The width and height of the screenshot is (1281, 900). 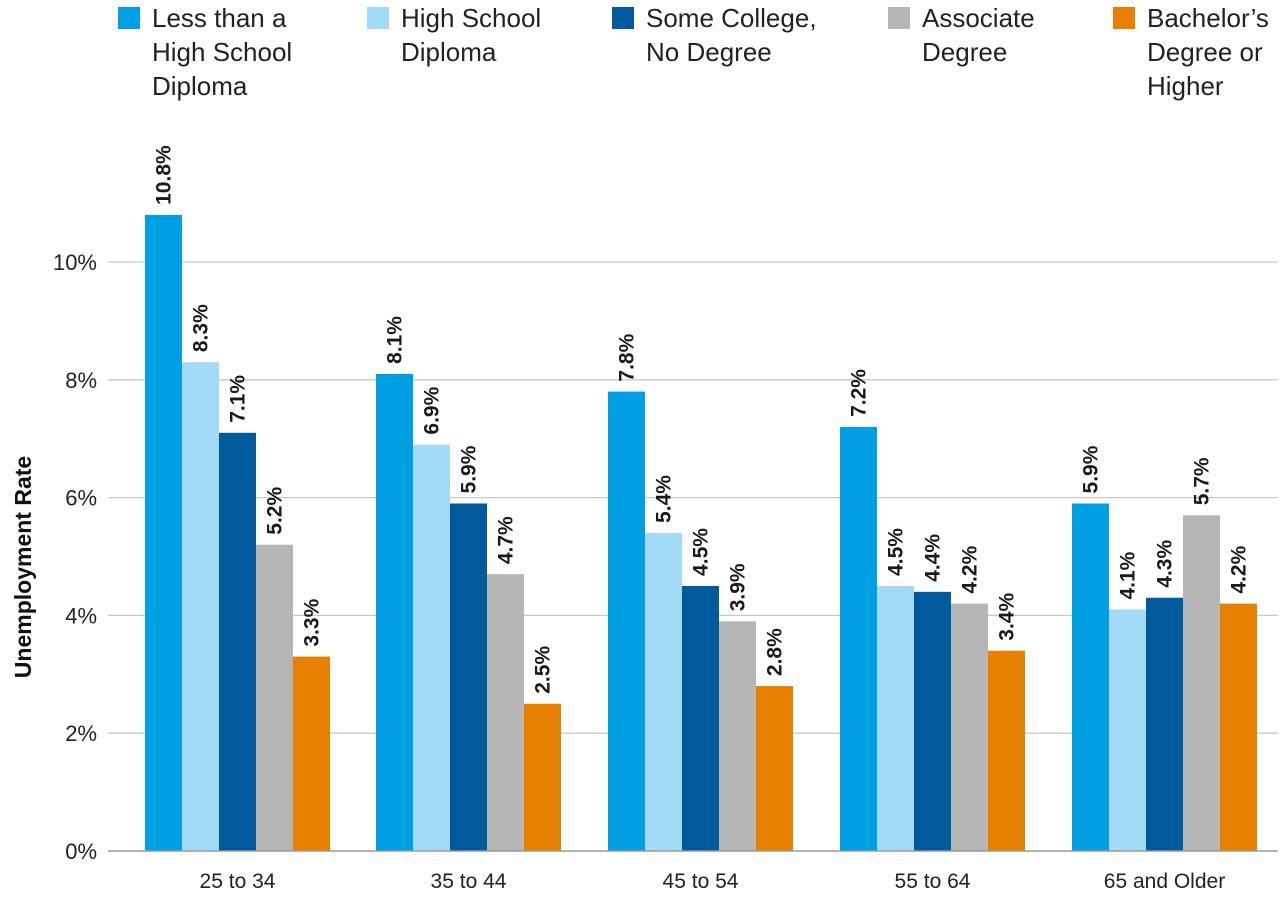 What do you see at coordinates (933, 881) in the screenshot?
I see `x-tick-label: 55 to 64` at bounding box center [933, 881].